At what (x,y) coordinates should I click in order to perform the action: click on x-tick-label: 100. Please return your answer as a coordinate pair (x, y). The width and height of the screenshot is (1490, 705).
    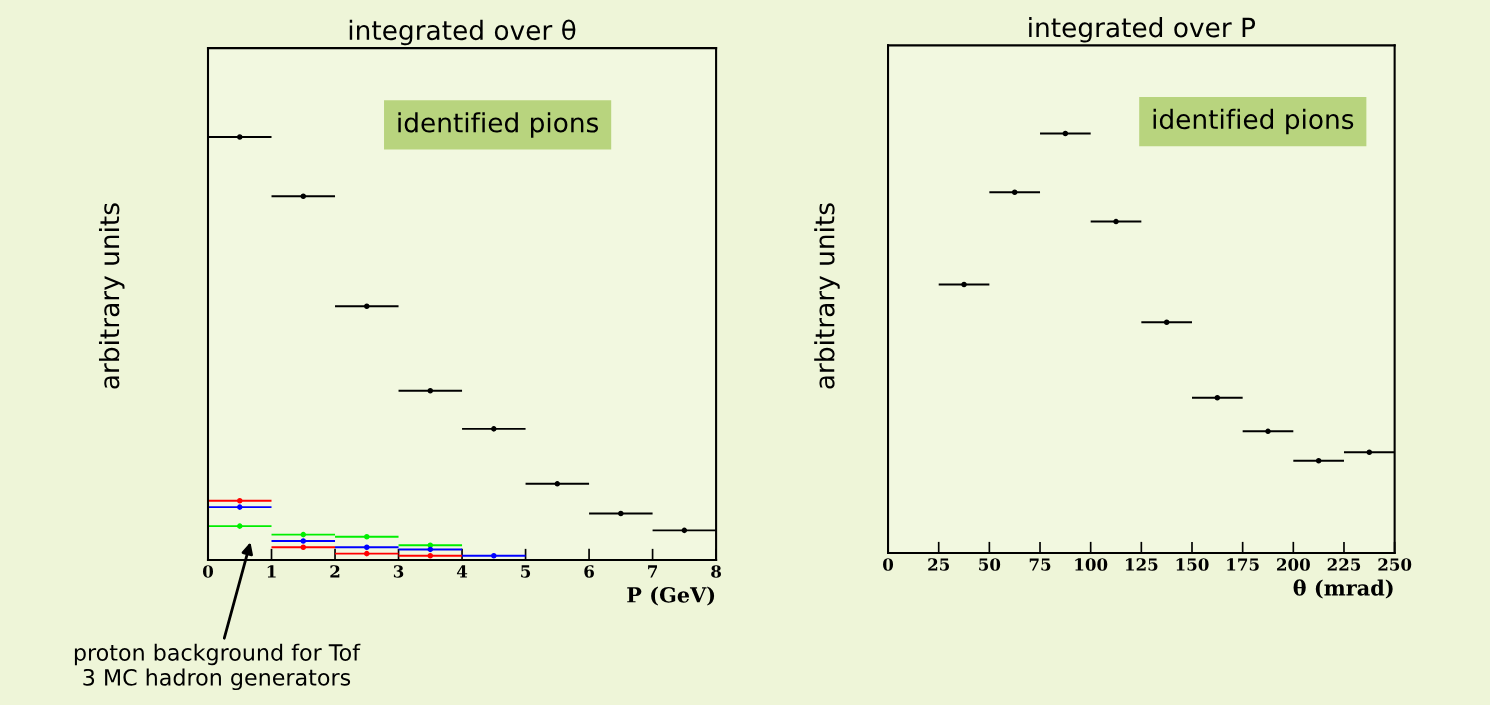
    Looking at the image, I should click on (1091, 564).